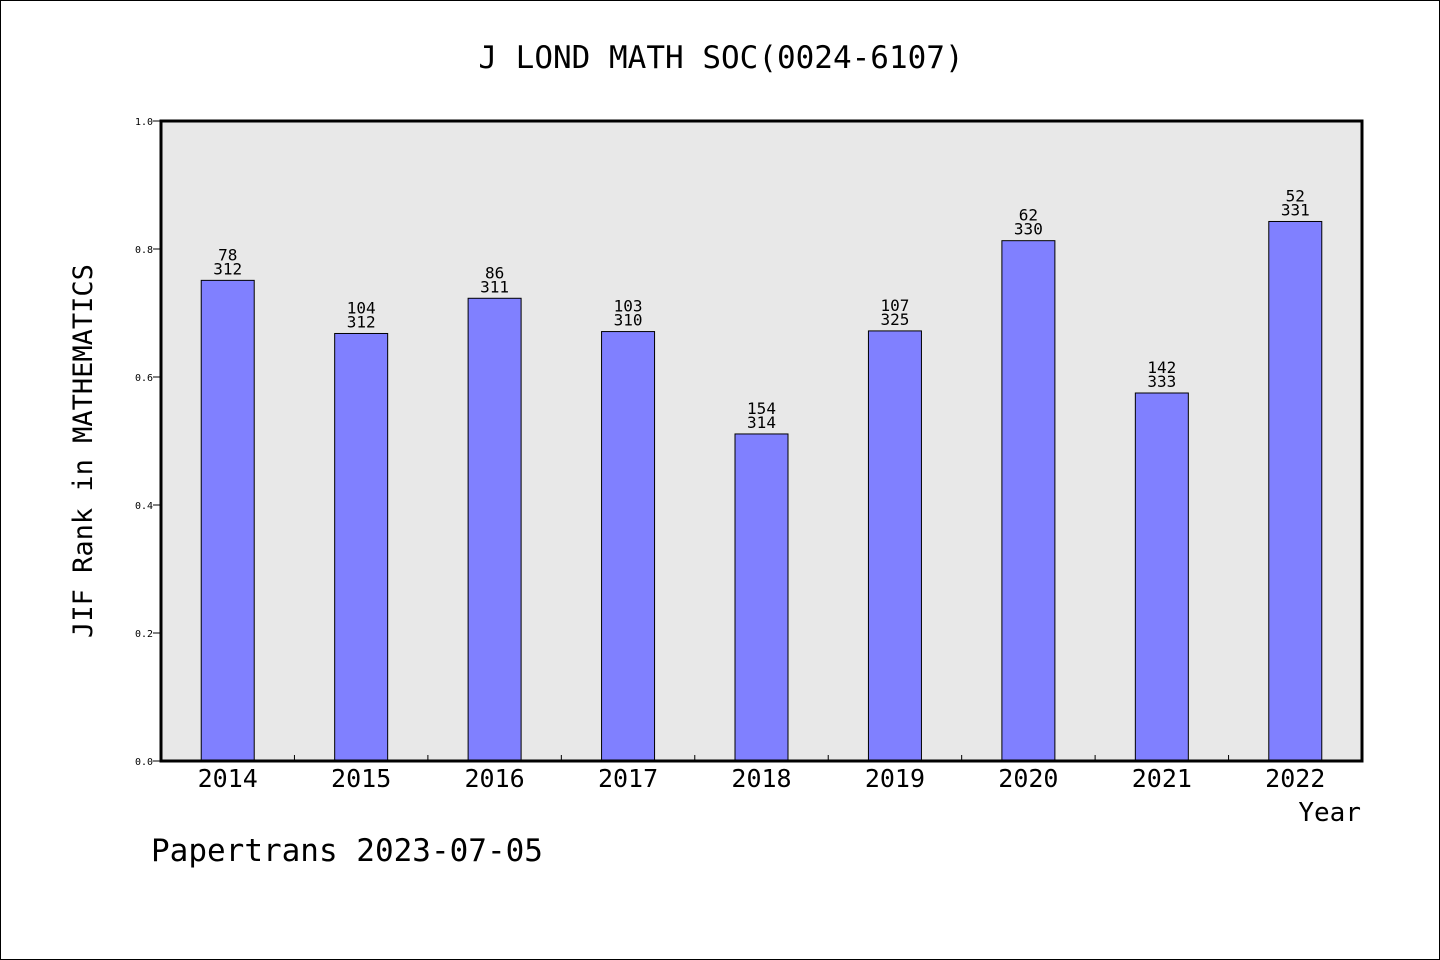 This screenshot has height=960, width=1440. I want to click on bar-rank-label: 52, so click(1295, 195).